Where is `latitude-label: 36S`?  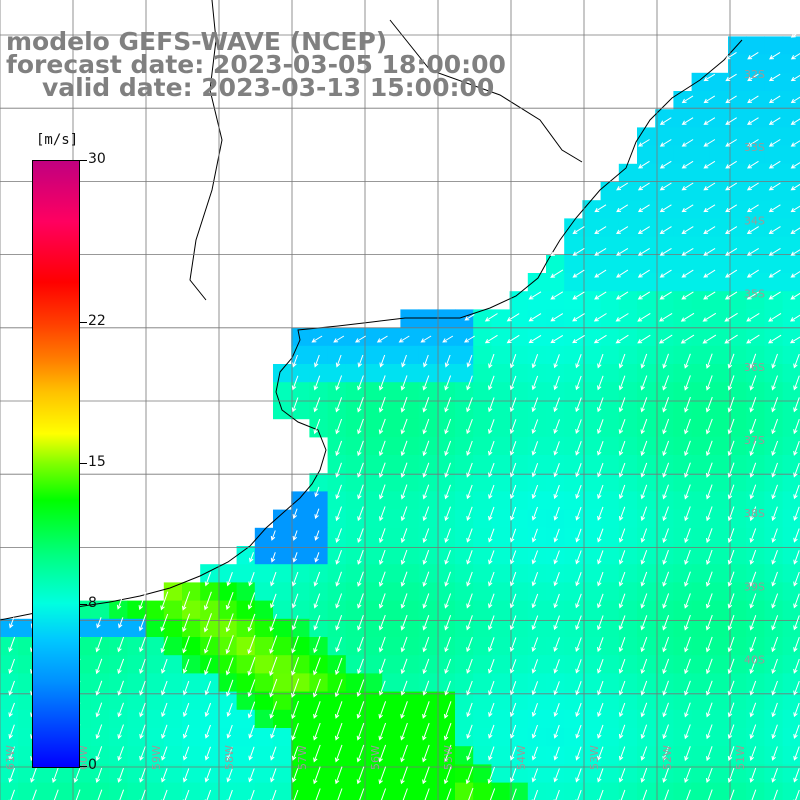
latitude-label: 36S is located at coordinates (754, 367).